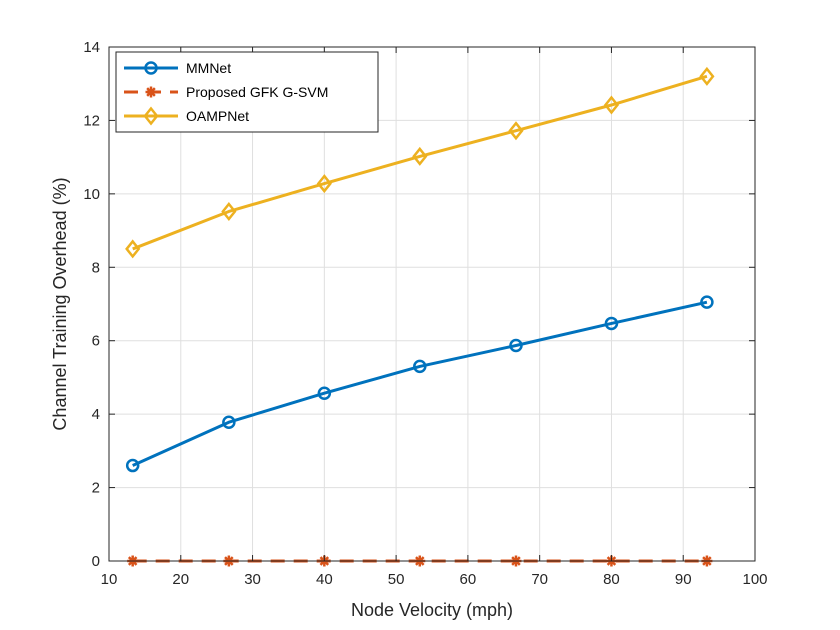 Image resolution: width=840 pixels, height=630 pixels. I want to click on legend-item: OAMPNet, so click(186, 116).